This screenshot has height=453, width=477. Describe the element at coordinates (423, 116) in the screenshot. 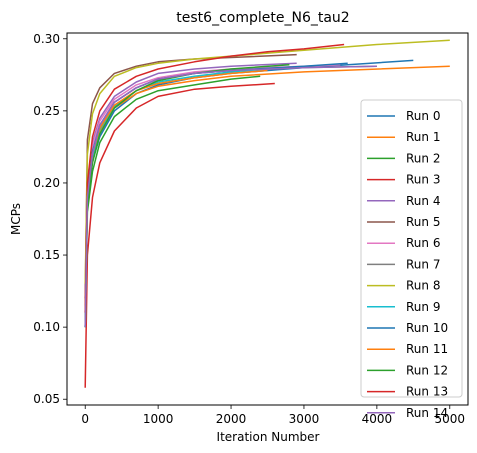

I see `legend-label-0: Run 0` at that location.